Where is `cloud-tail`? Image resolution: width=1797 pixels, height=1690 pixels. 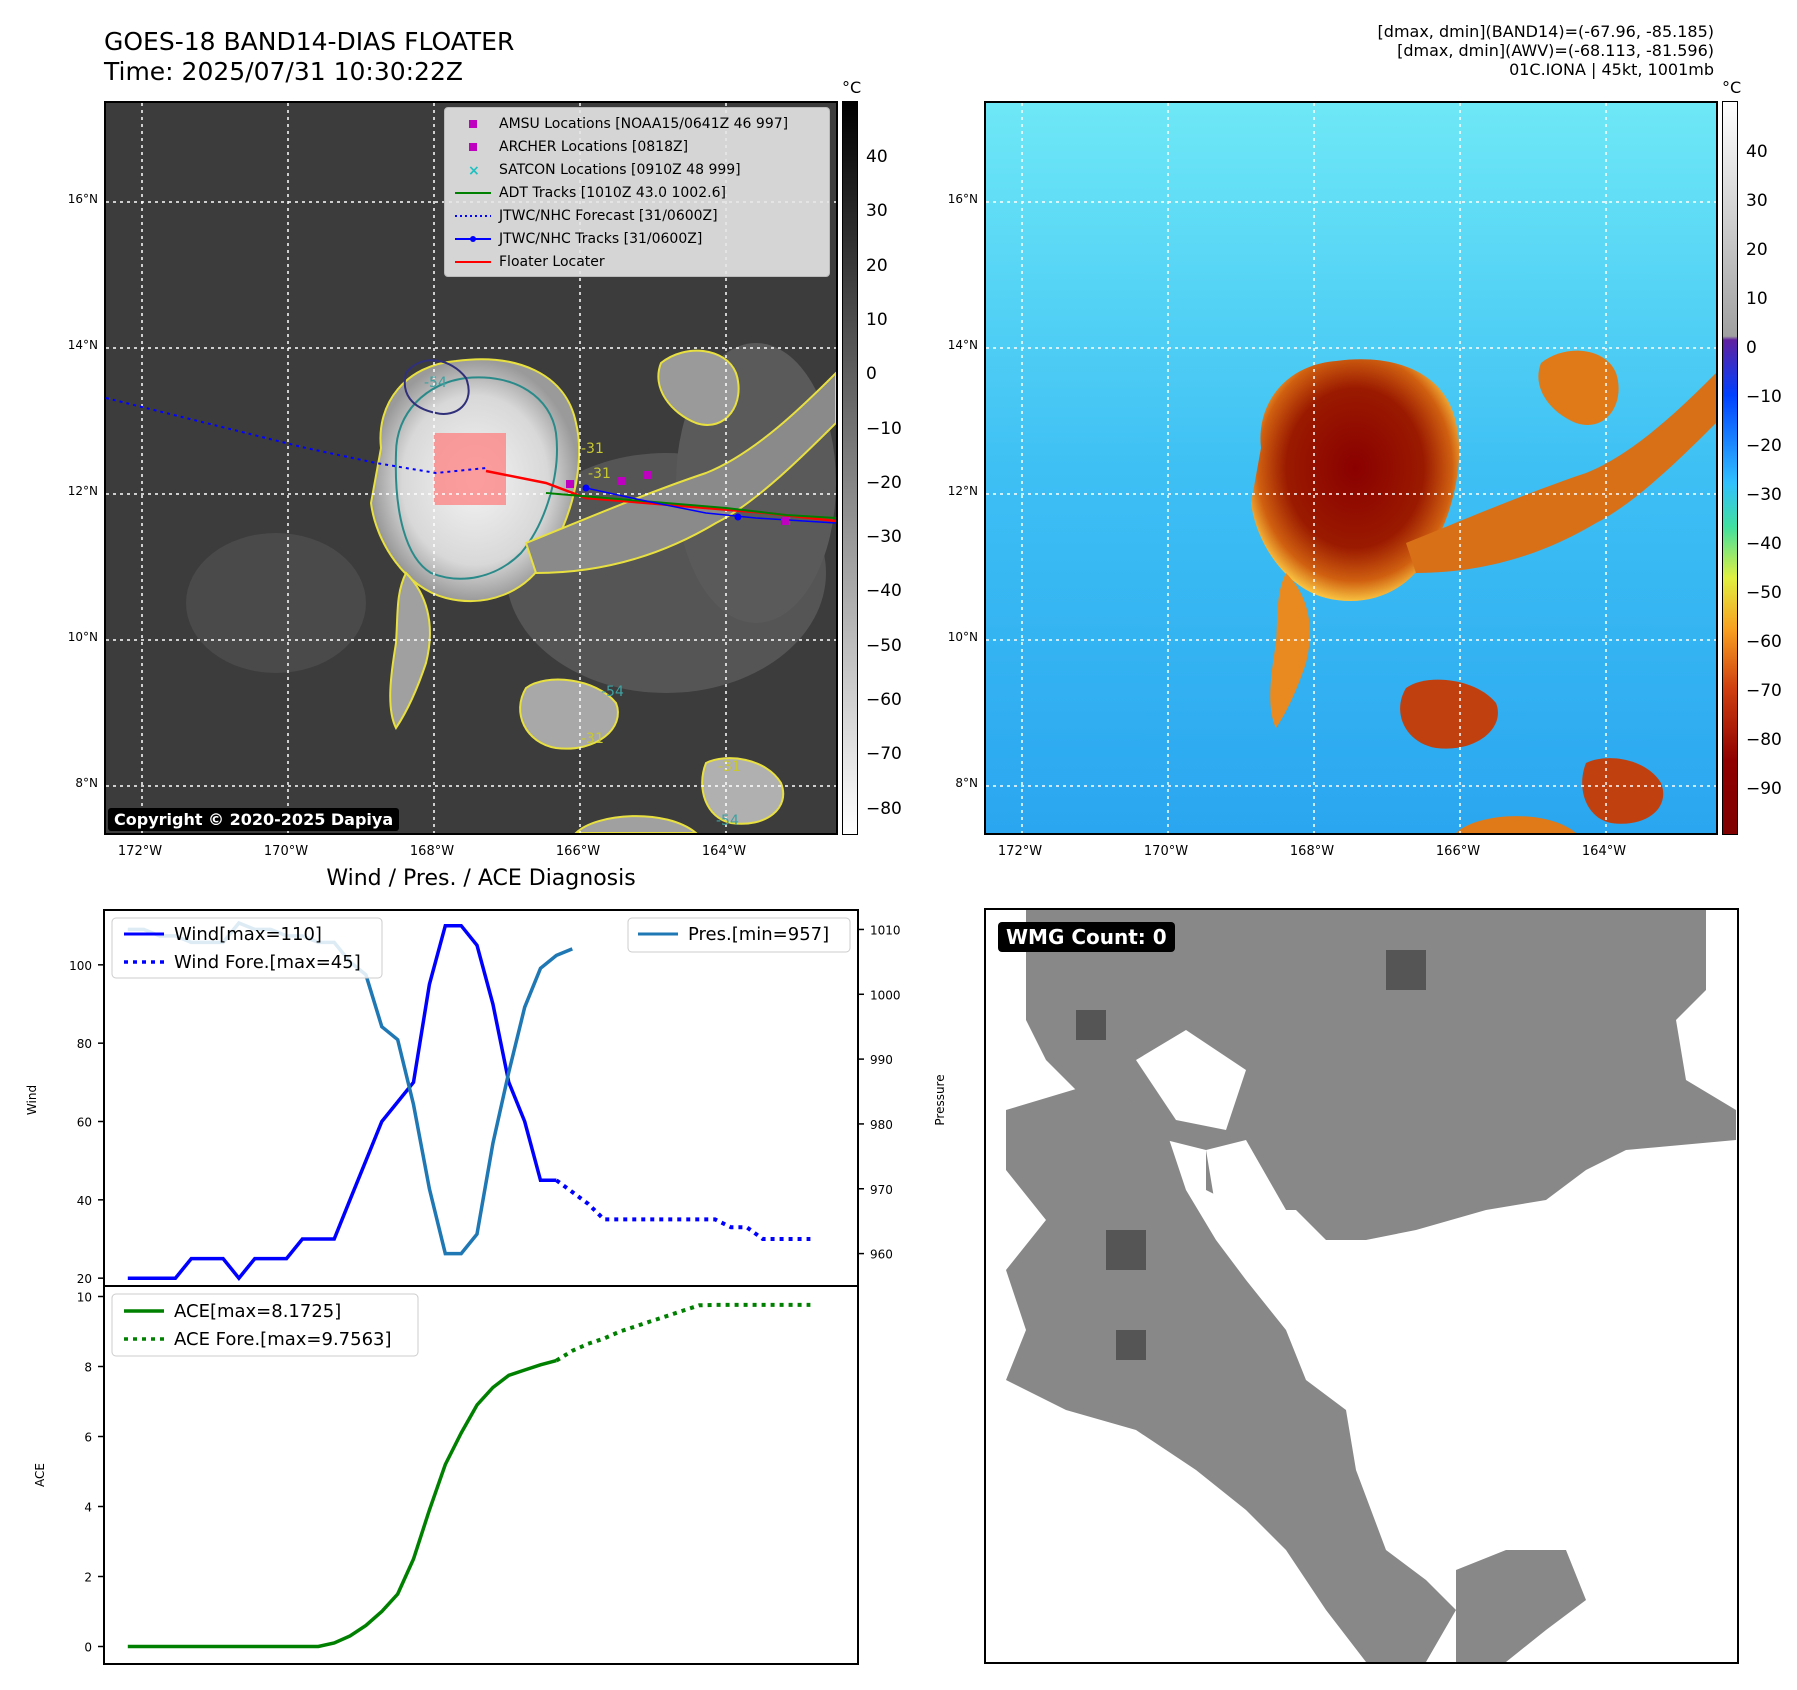 cloud-tail is located at coordinates (410, 650).